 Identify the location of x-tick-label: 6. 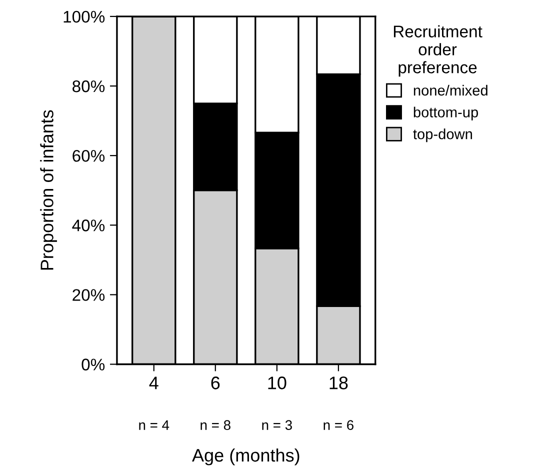
(215, 383).